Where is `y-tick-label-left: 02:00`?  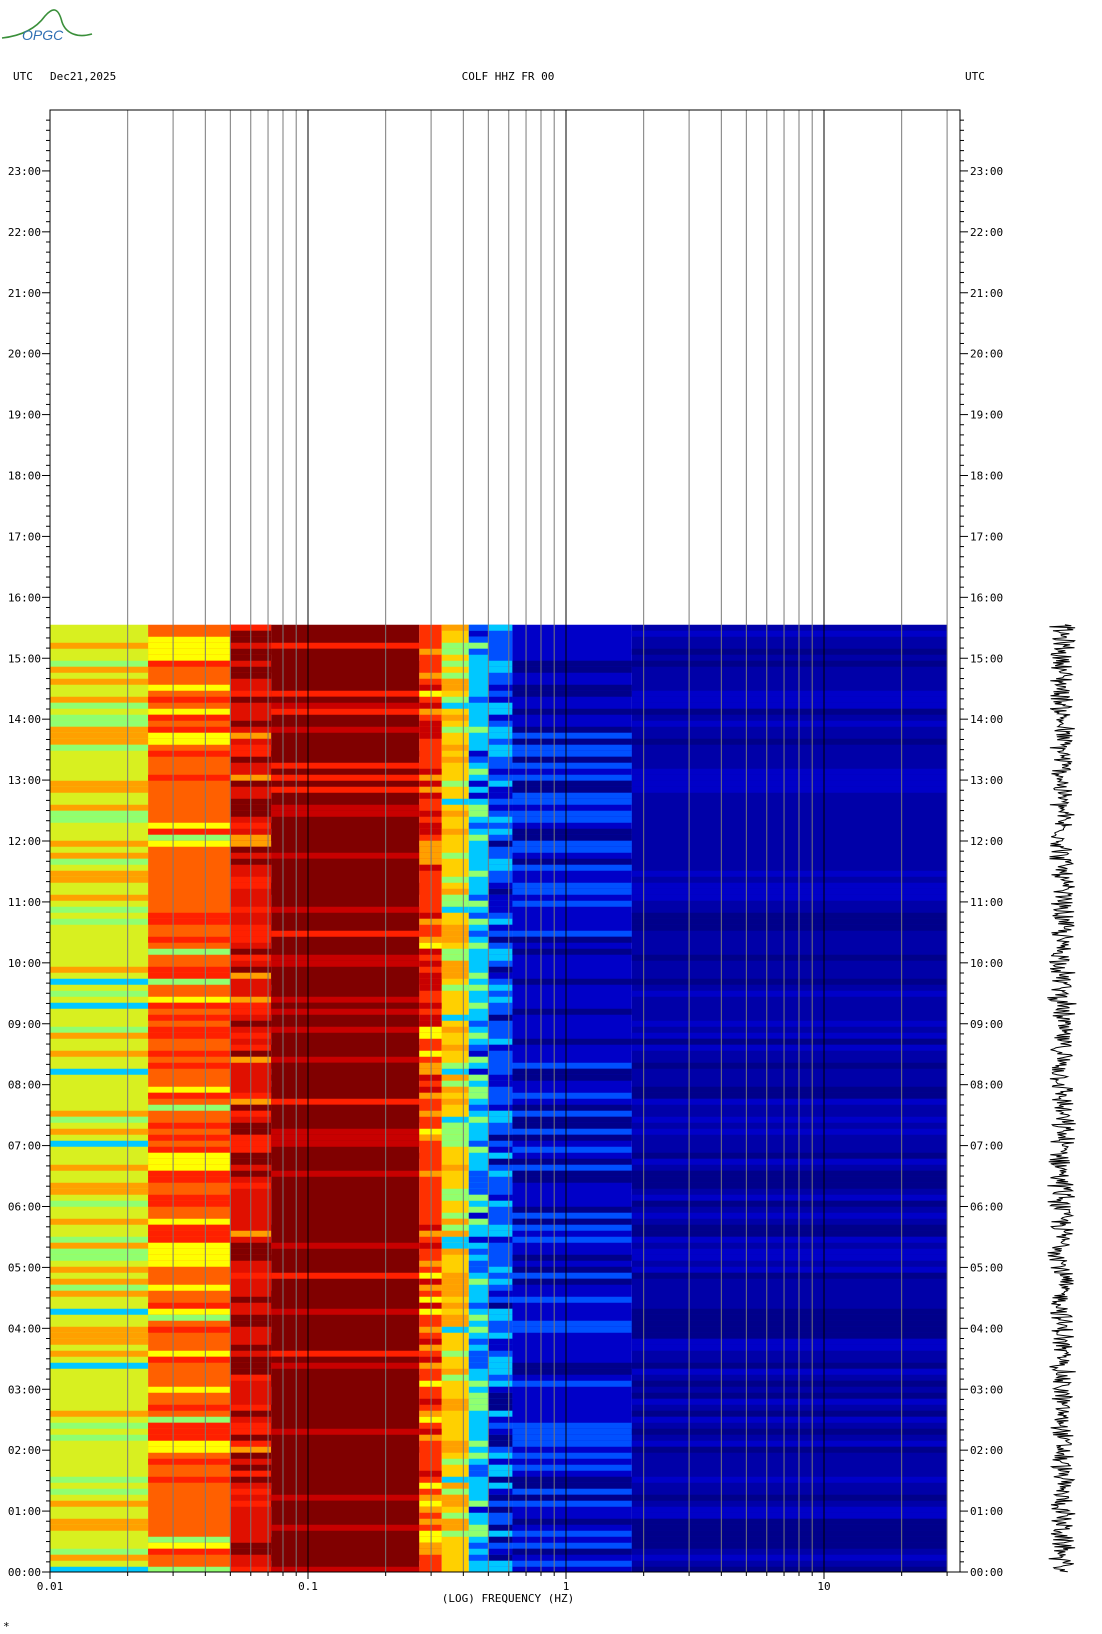 y-tick-label-left: 02:00 is located at coordinates (24, 1450).